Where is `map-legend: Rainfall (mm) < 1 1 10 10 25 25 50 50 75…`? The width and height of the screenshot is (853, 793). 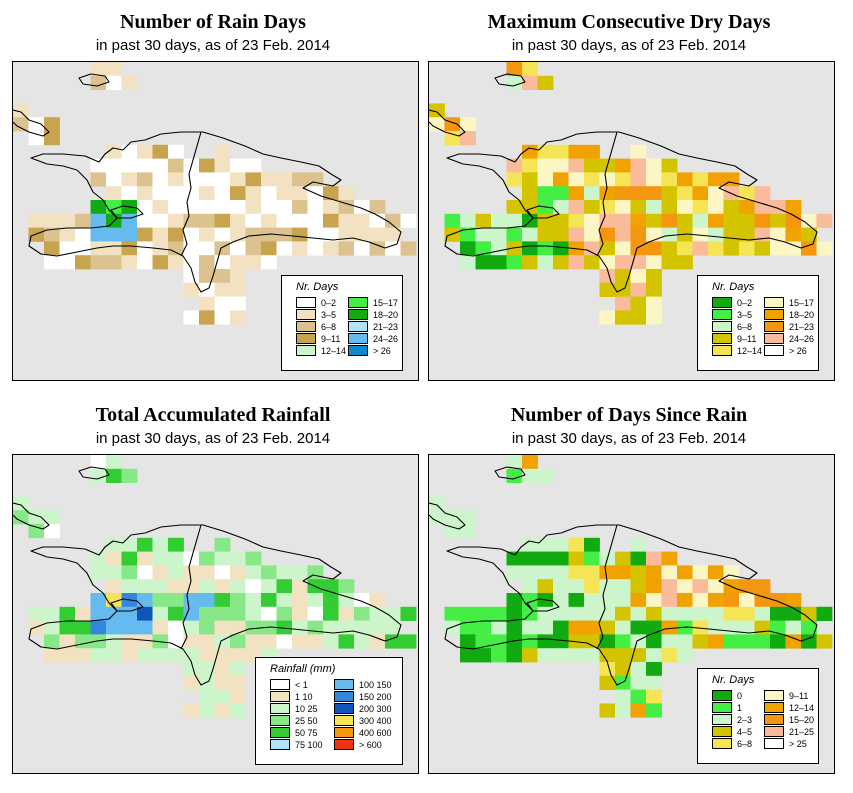 map-legend: Rainfall (mm) < 1 1 10 10 25 25 50 50 75… is located at coordinates (329, 711).